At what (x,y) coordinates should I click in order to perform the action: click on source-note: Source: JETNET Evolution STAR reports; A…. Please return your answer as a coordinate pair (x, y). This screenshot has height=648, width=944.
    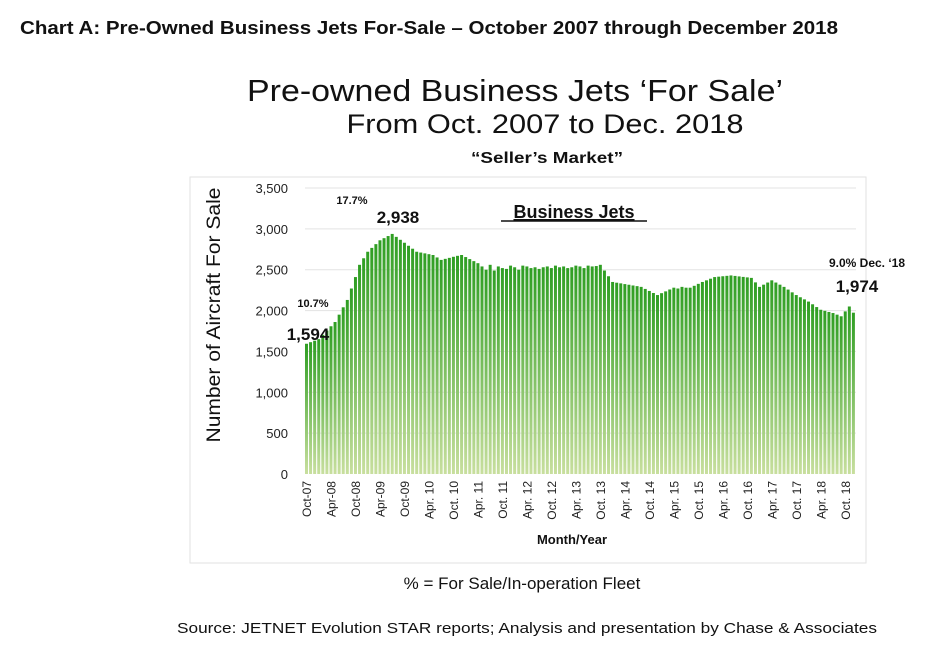
    Looking at the image, I should click on (527, 628).